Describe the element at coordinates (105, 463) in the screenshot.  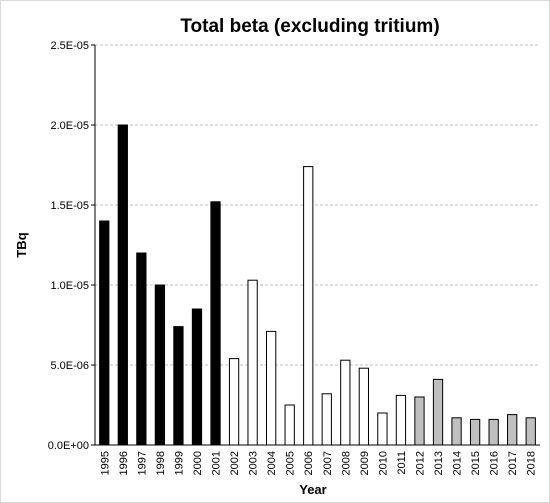
I see `x-tick-label: 1995` at that location.